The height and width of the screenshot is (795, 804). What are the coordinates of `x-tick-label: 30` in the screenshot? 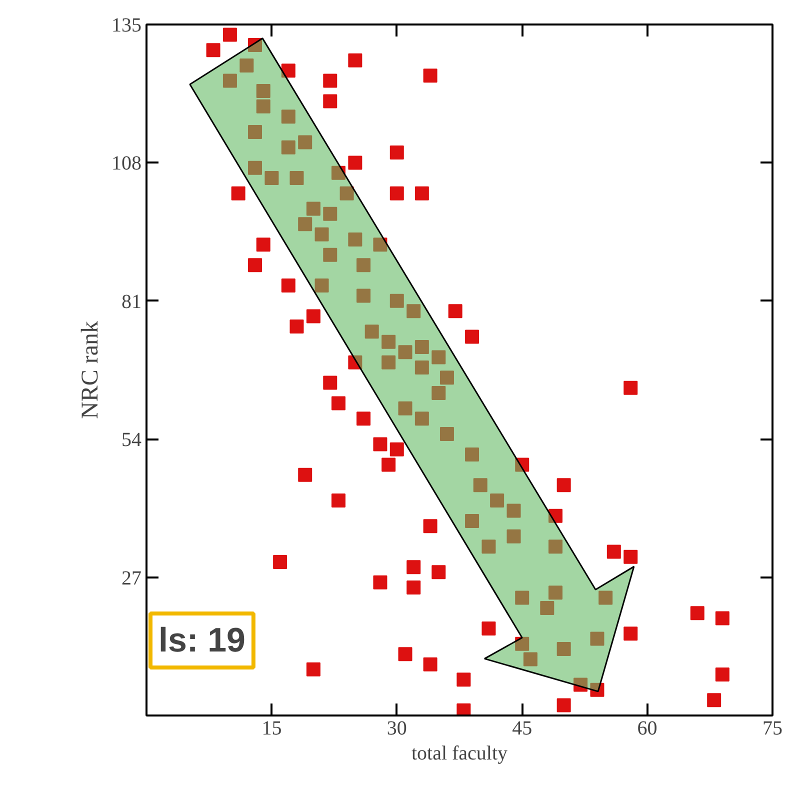 It's located at (396, 729).